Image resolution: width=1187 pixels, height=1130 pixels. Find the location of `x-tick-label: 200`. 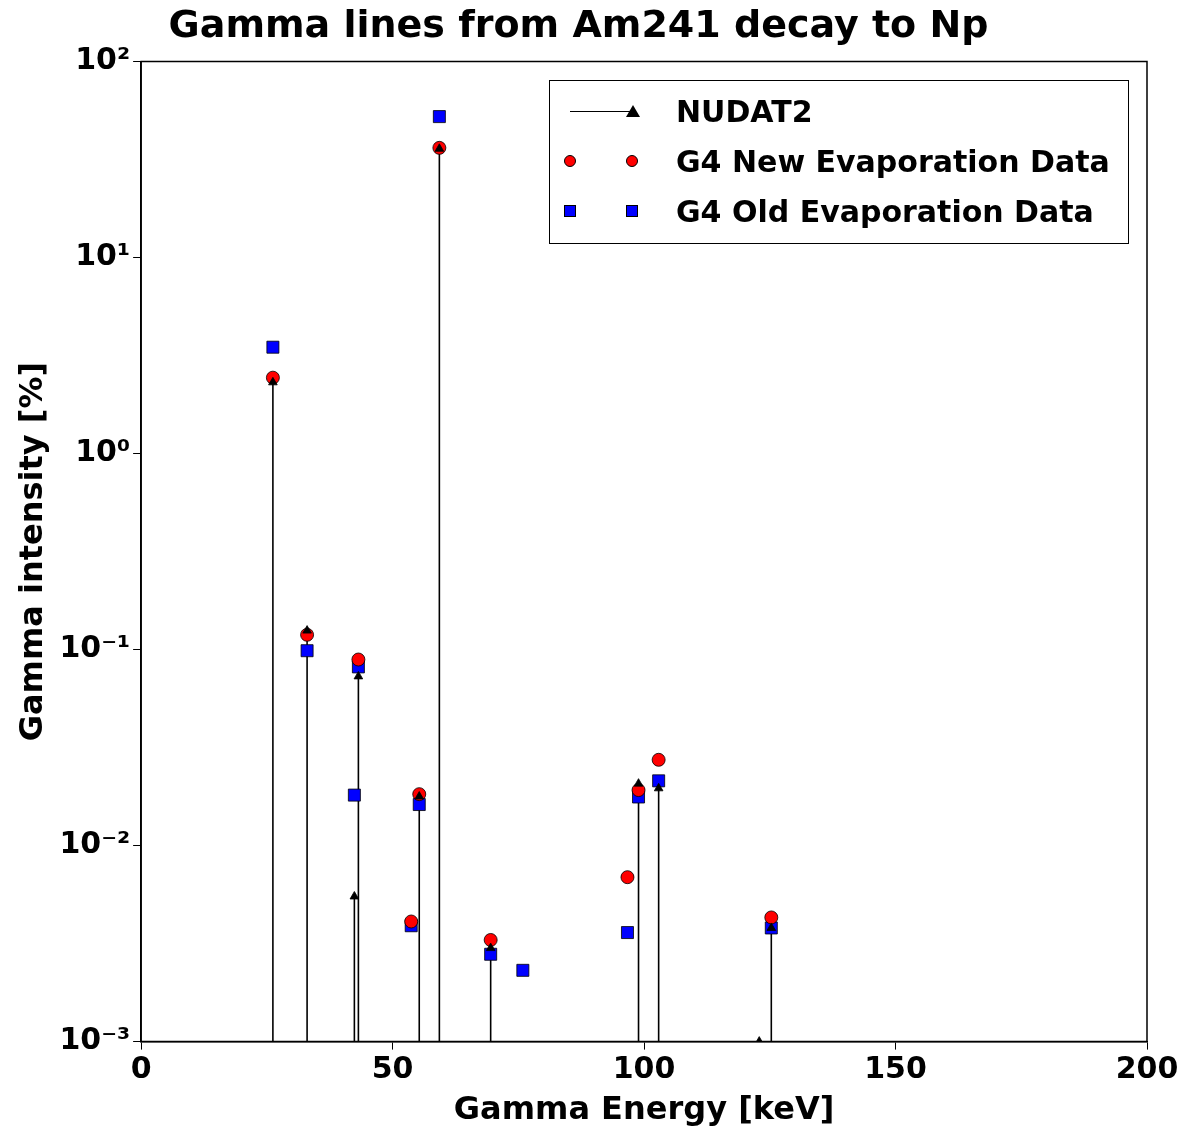

x-tick-label: 200 is located at coordinates (1147, 1068).